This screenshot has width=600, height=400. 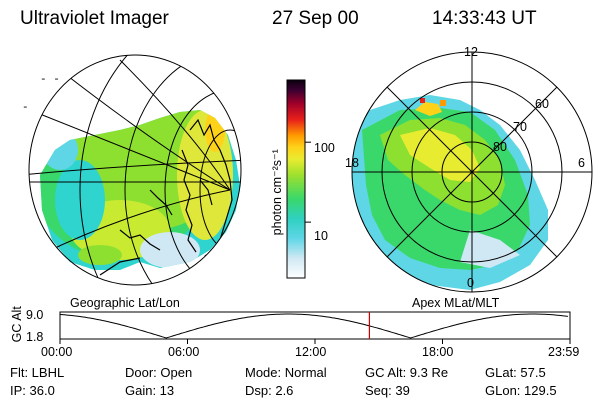 I want to click on mlt-label-6: 6, so click(x=581, y=163).